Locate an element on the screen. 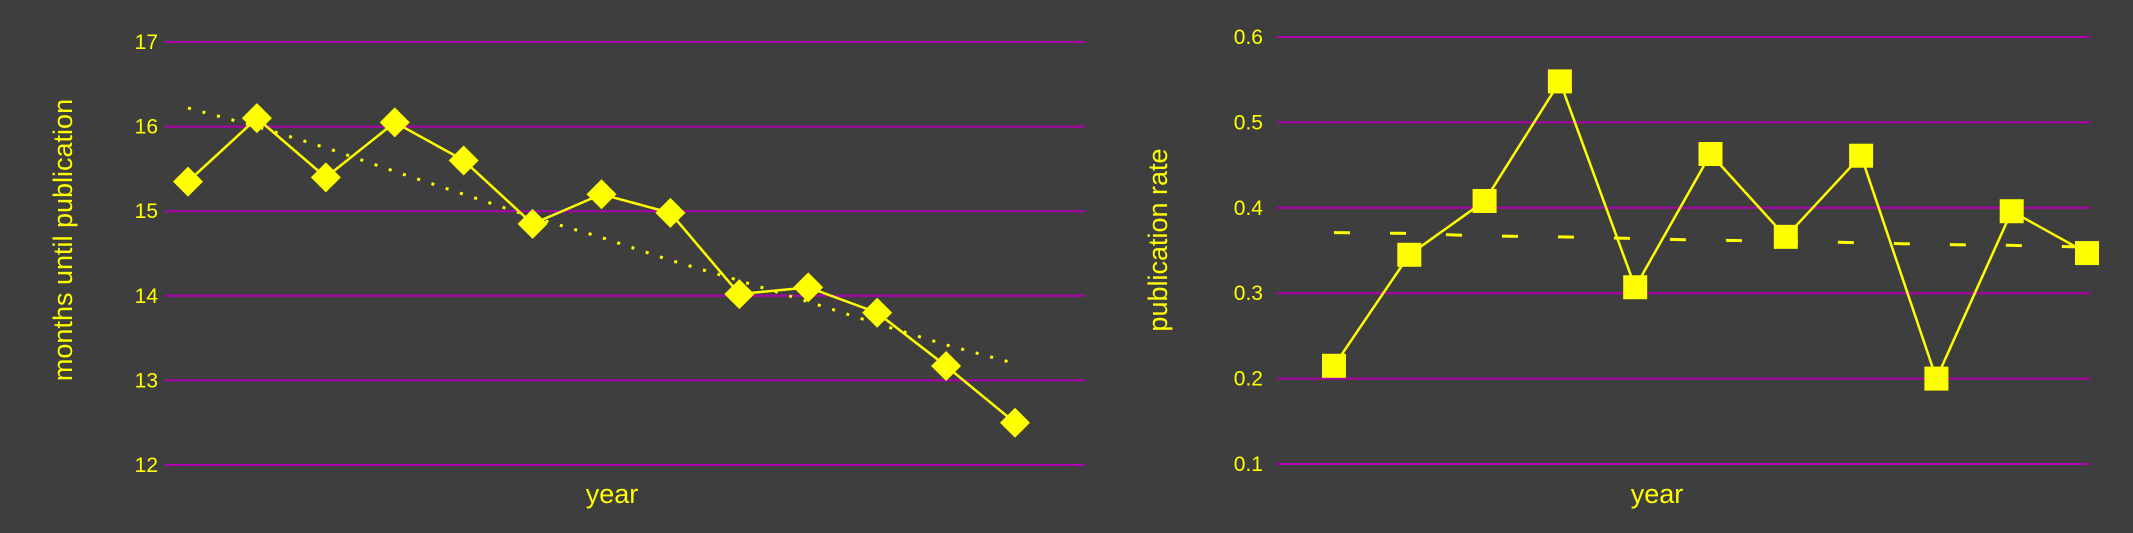 The width and height of the screenshot is (2133, 533). y-tick-label: 15 is located at coordinates (146, 211).